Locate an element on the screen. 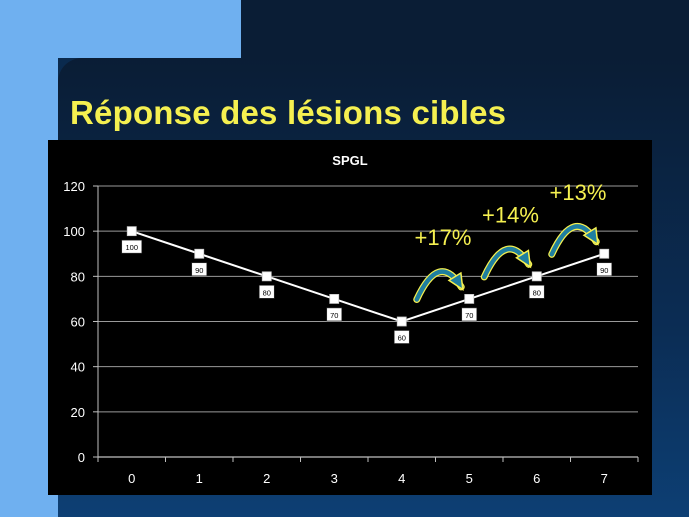  x-tick-label: 1 is located at coordinates (199, 478).